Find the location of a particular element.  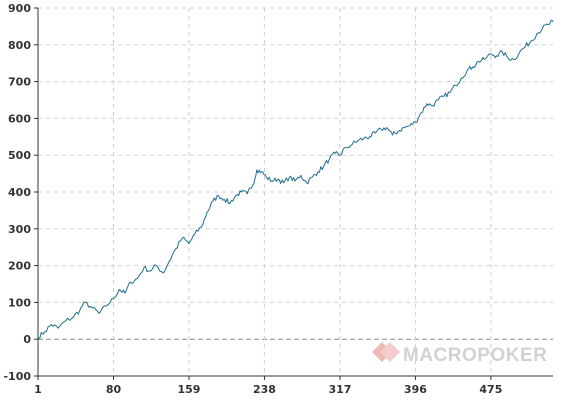

x-tick-label: 317 is located at coordinates (339, 389).